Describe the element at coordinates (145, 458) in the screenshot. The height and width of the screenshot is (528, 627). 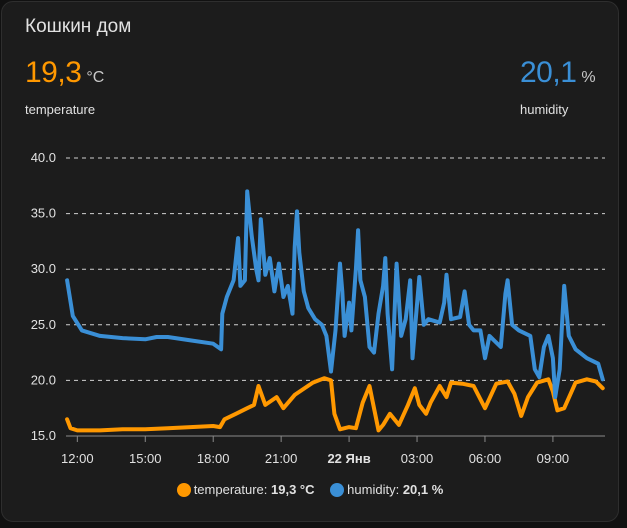
I see `x-tick-label: 15:00` at that location.